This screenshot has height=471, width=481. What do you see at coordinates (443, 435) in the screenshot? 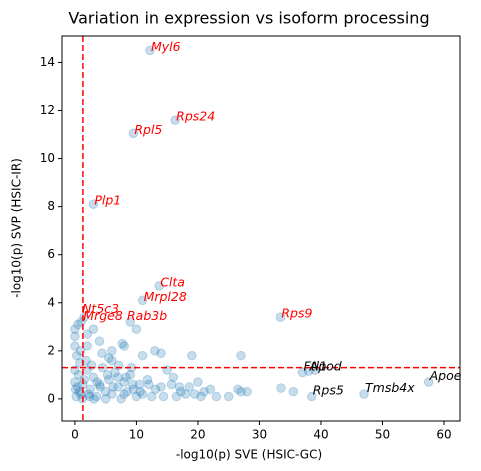
I see `x-tick-label: 60` at bounding box center [443, 435].